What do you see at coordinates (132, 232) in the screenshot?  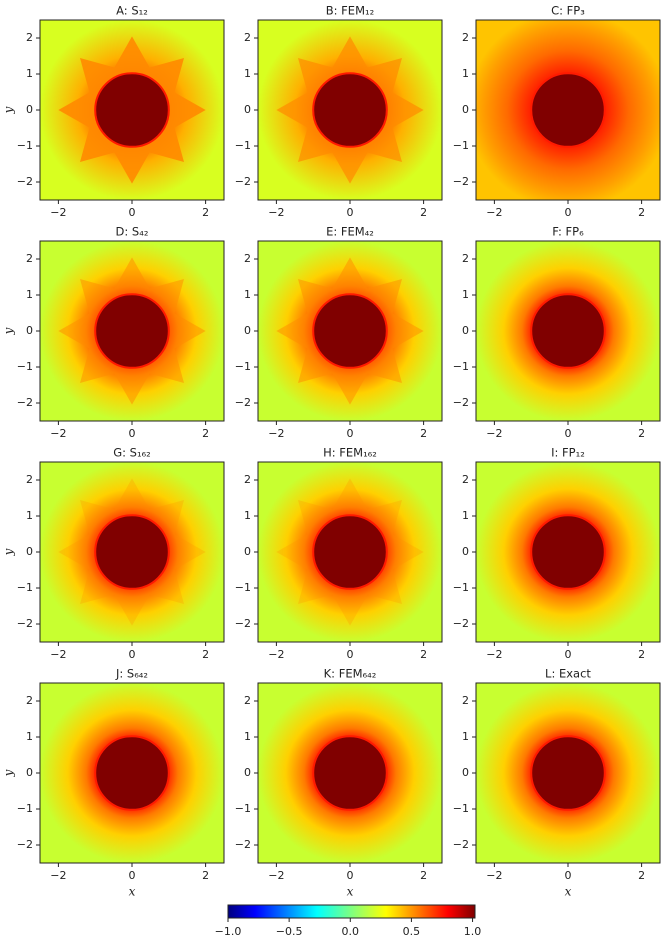 I see `panel-title: D: S₄₂` at bounding box center [132, 232].